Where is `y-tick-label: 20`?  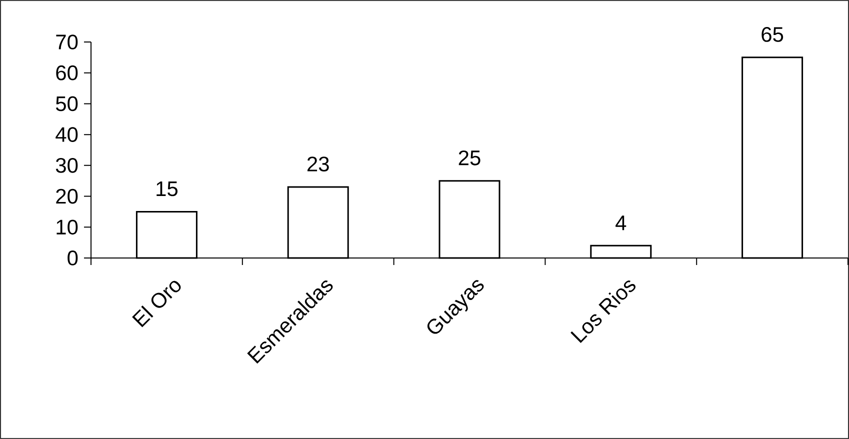
y-tick-label: 20 is located at coordinates (67, 196).